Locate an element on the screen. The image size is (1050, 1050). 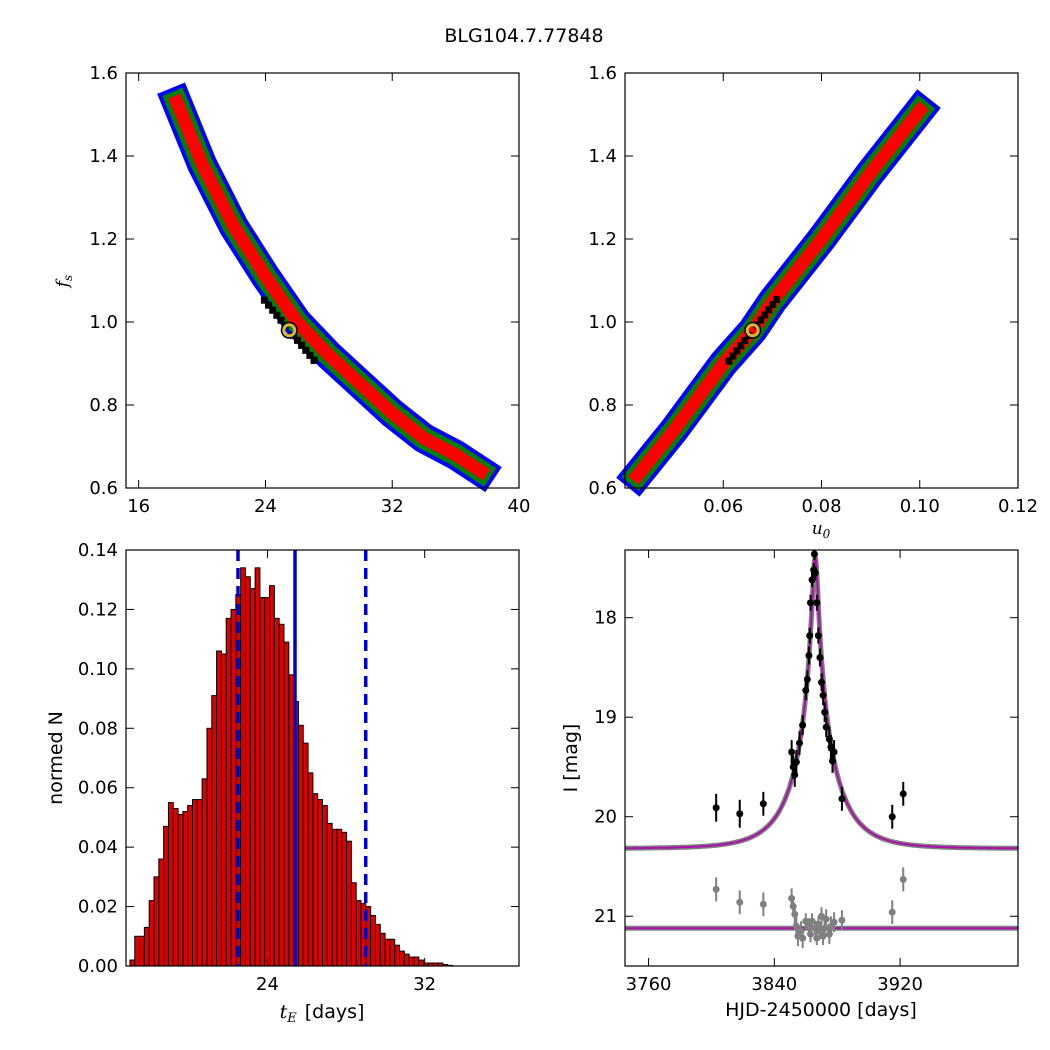
model-band is located at coordinates (821, 703).